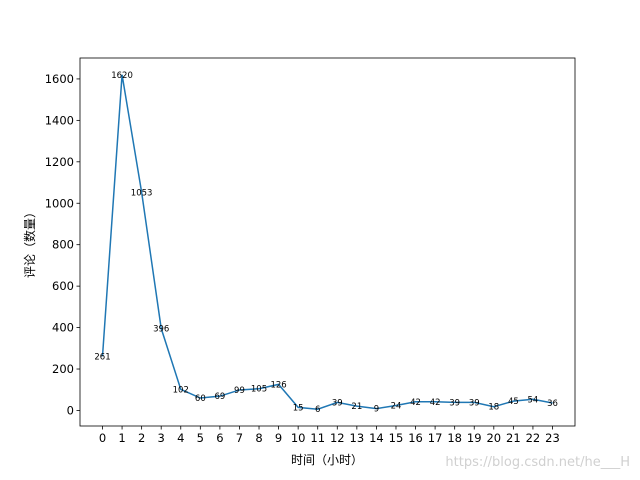  What do you see at coordinates (239, 438) in the screenshot?
I see `x-tick-label: 7` at bounding box center [239, 438].